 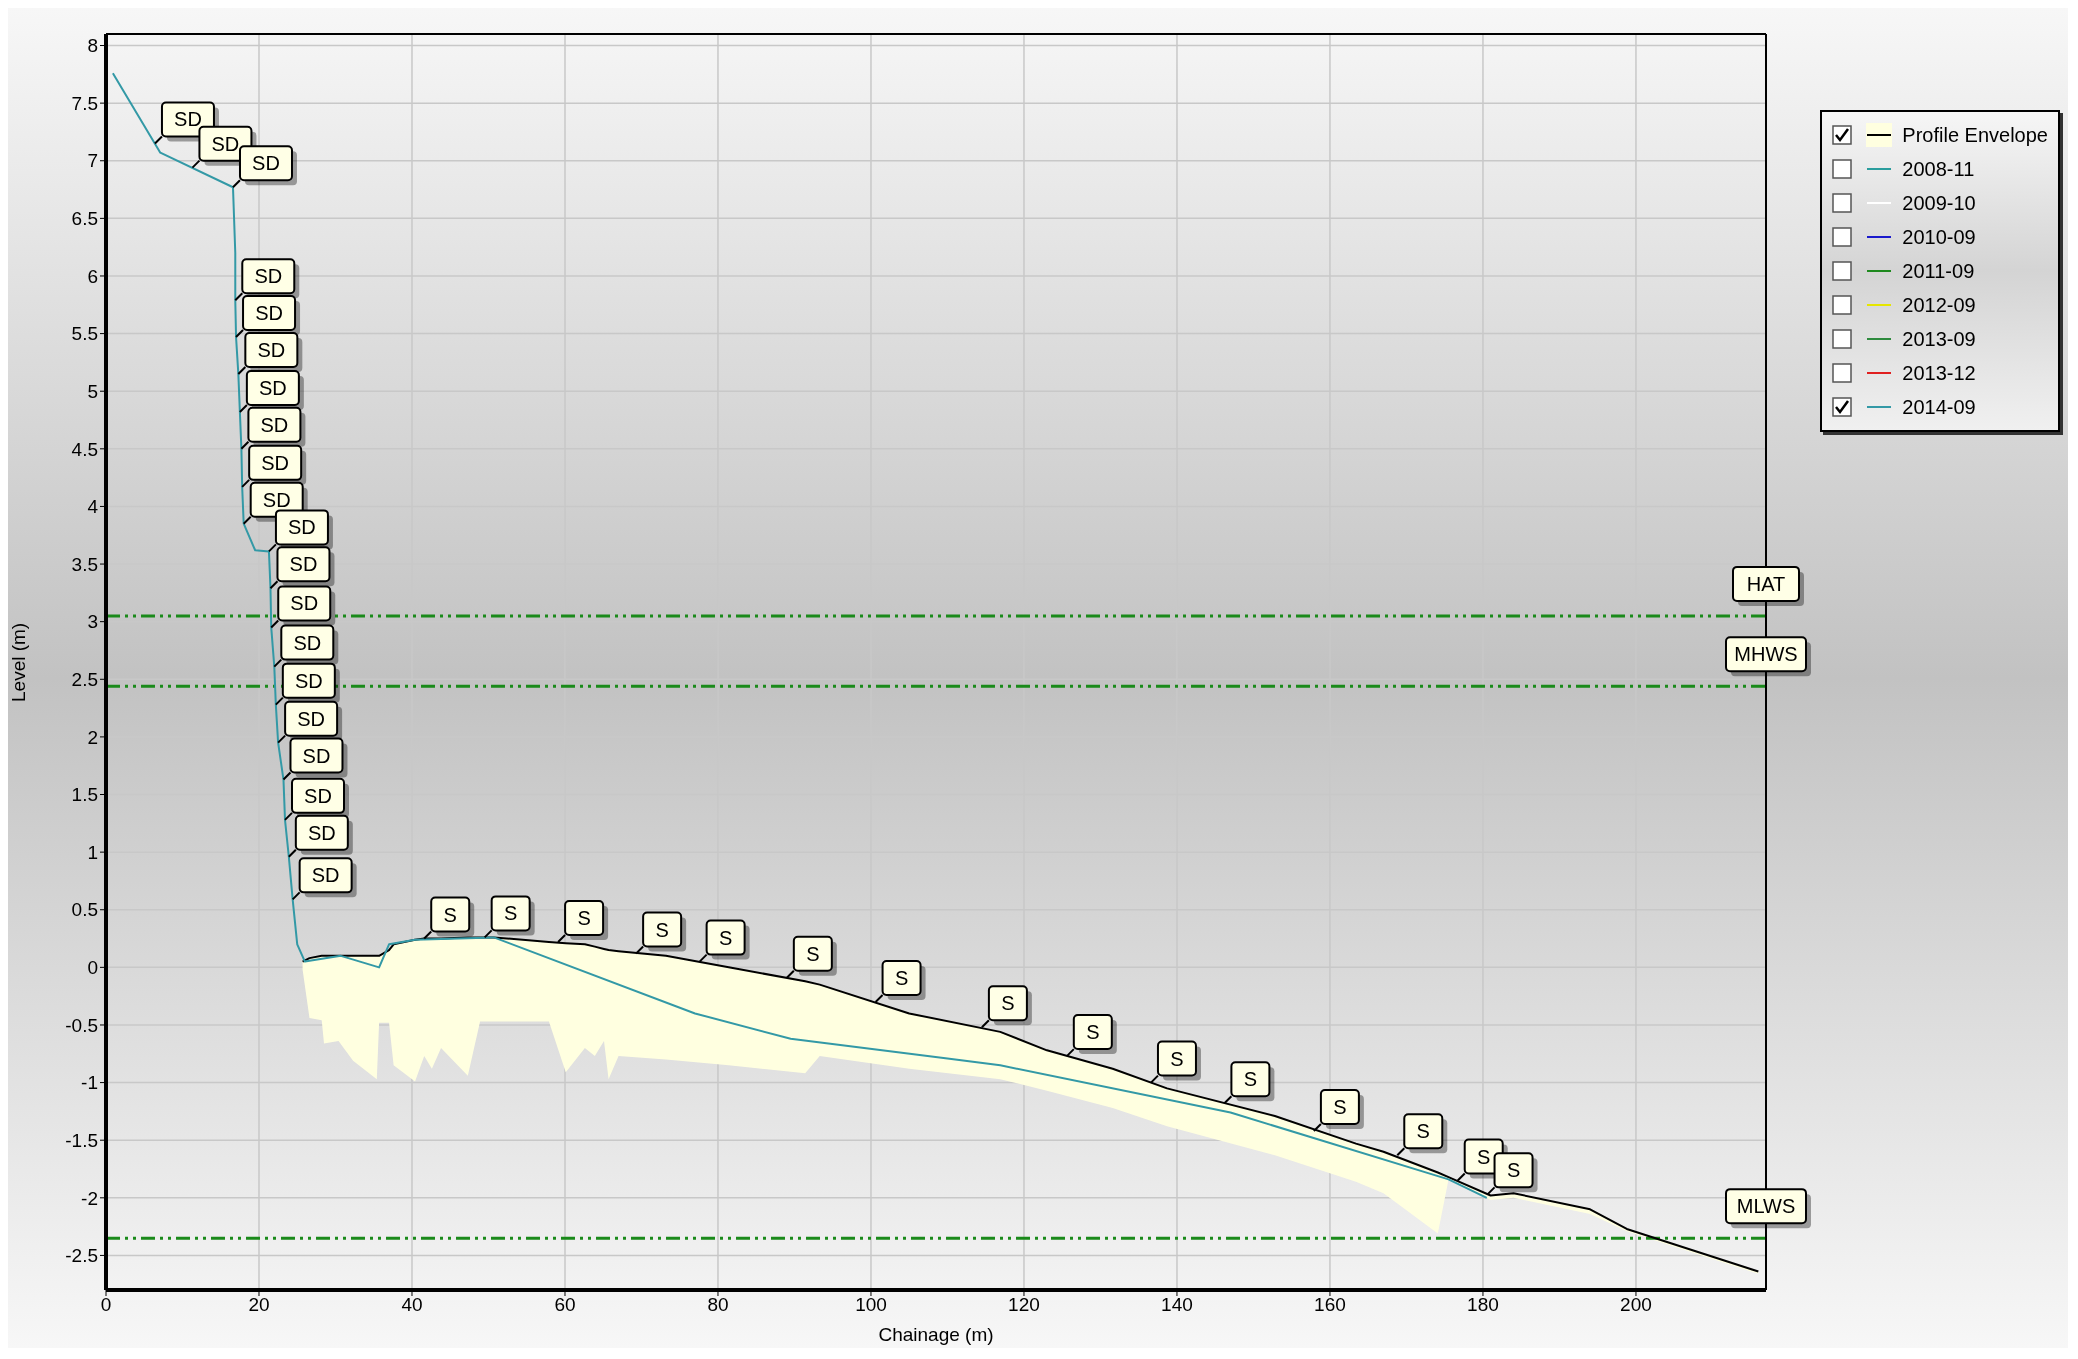 I want to click on legend-label: 2014-09, so click(x=1939, y=407).